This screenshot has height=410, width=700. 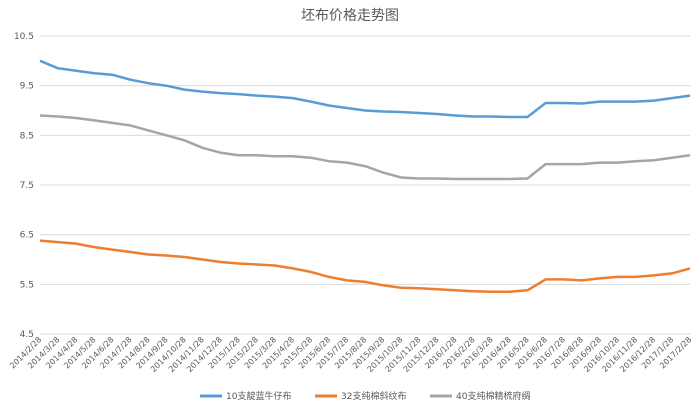 I want to click on legend-label: 10支靛蓝牛仔布, so click(x=258, y=396).